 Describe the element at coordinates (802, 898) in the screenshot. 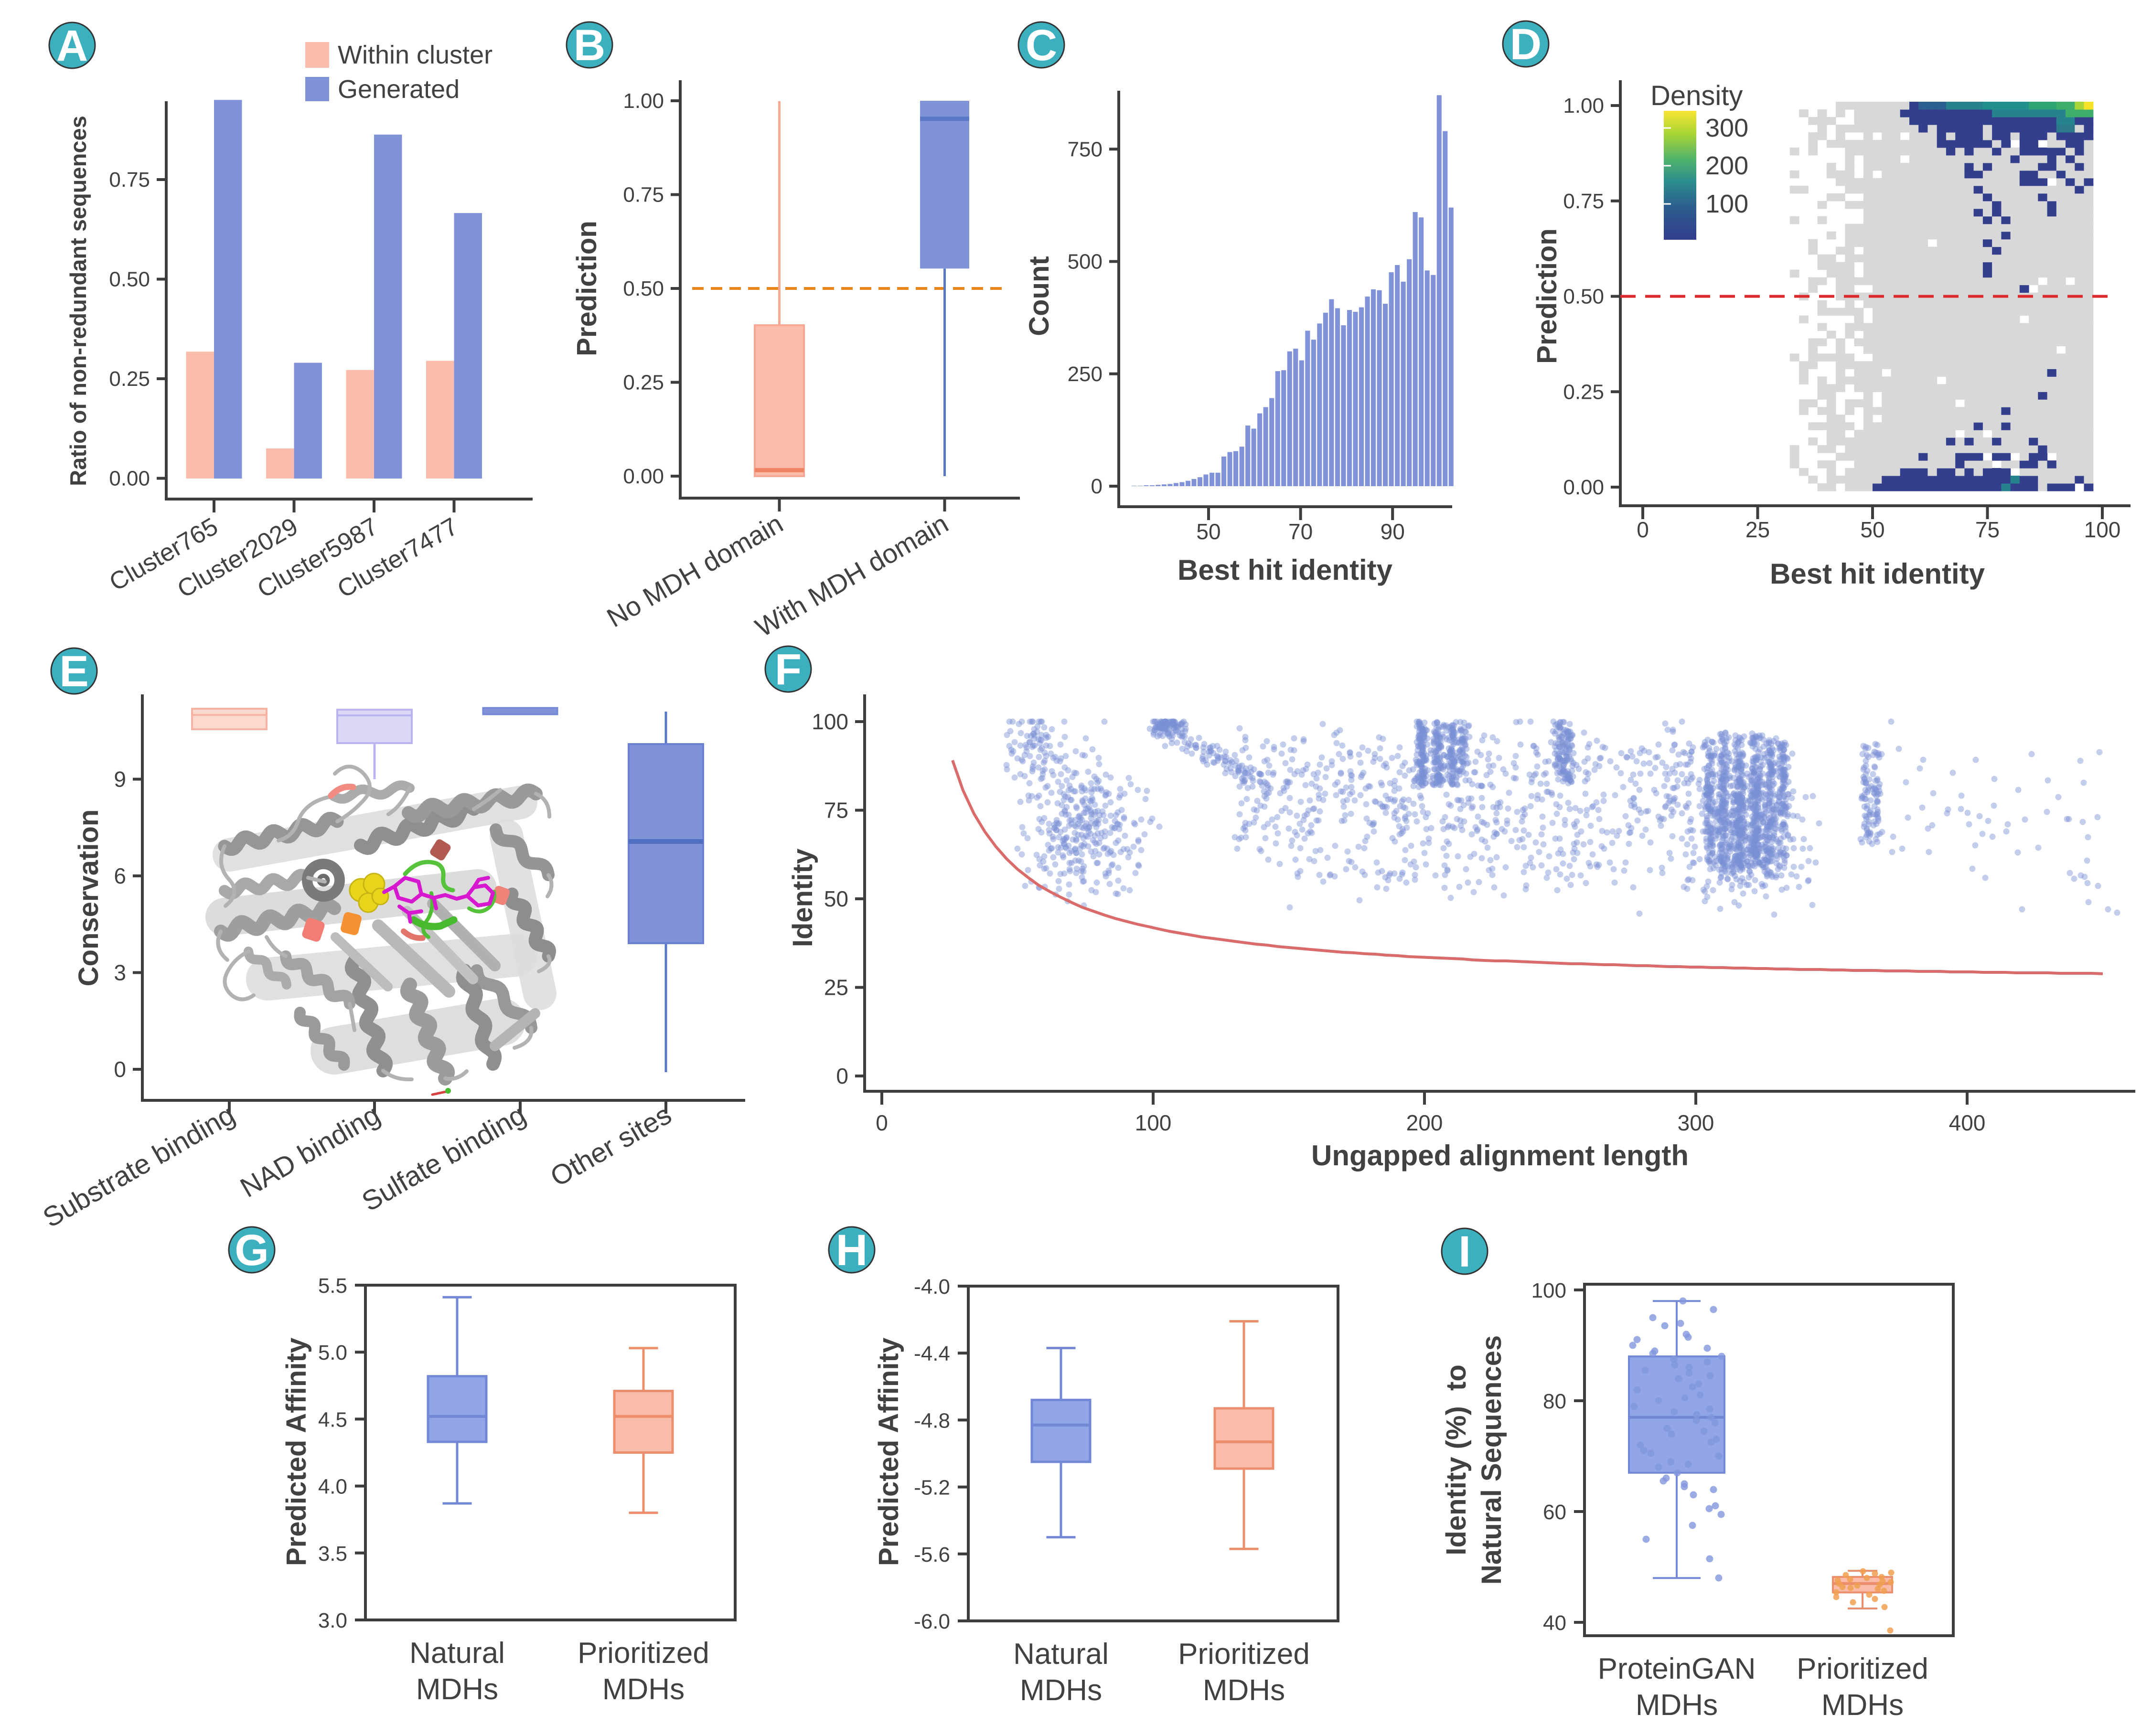

I see `svg-text: Identity` at that location.